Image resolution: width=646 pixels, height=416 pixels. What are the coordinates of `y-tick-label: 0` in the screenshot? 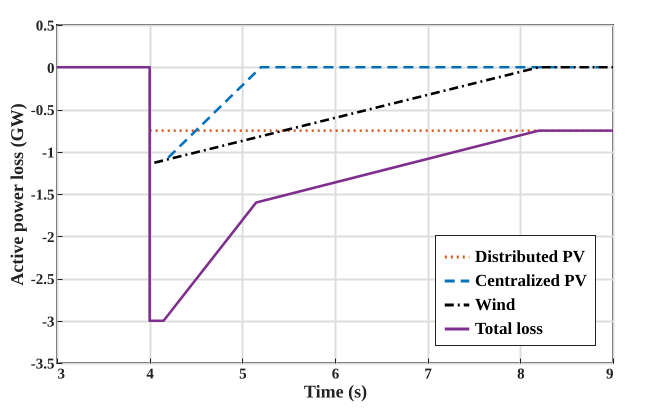 It's located at (50, 68).